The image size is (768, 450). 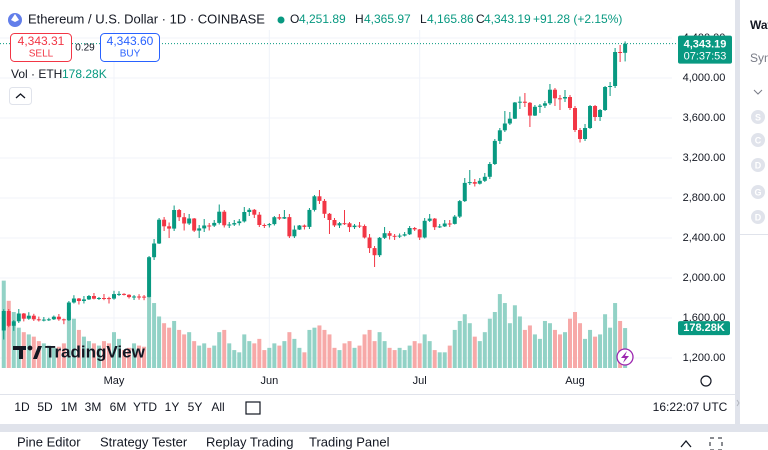 What do you see at coordinates (253, 408) in the screenshot?
I see `date-range-button` at bounding box center [253, 408].